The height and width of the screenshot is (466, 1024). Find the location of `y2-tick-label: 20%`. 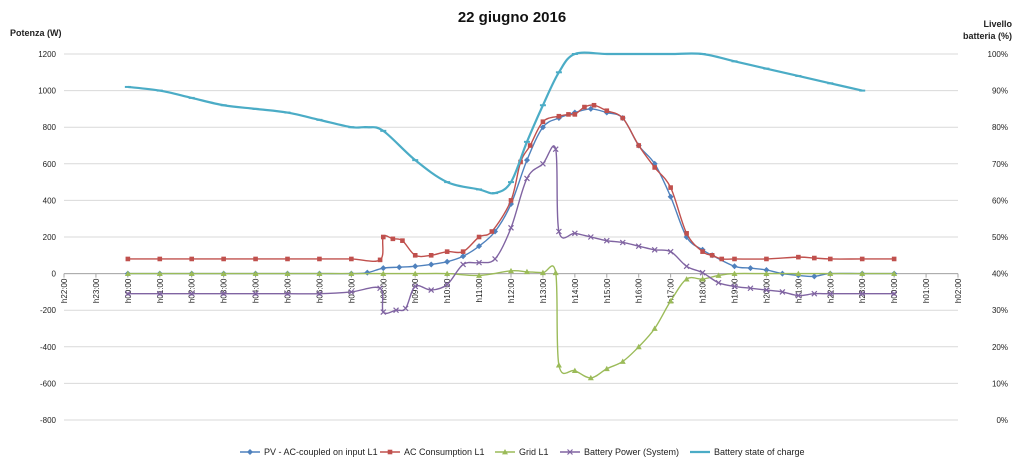

y2-tick-label: 20% is located at coordinates (1000, 347).